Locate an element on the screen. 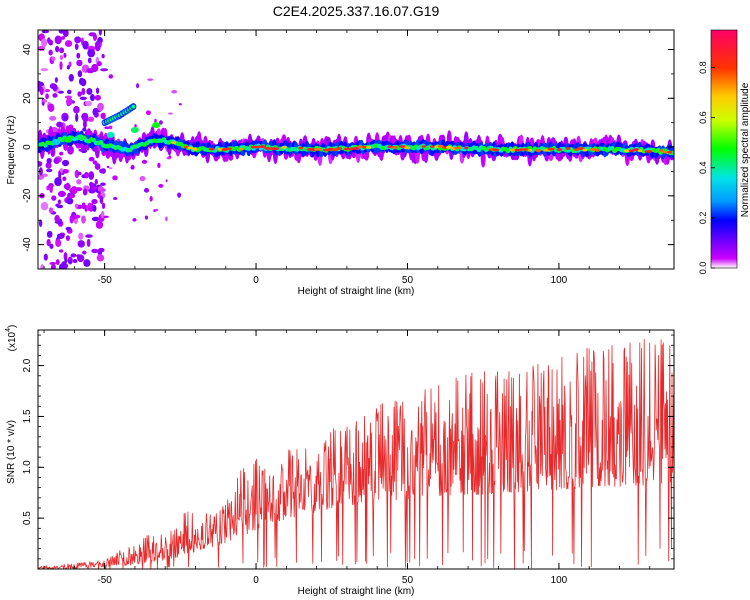 This screenshot has height=600, width=750. branch-core is located at coordinates (133, 106).